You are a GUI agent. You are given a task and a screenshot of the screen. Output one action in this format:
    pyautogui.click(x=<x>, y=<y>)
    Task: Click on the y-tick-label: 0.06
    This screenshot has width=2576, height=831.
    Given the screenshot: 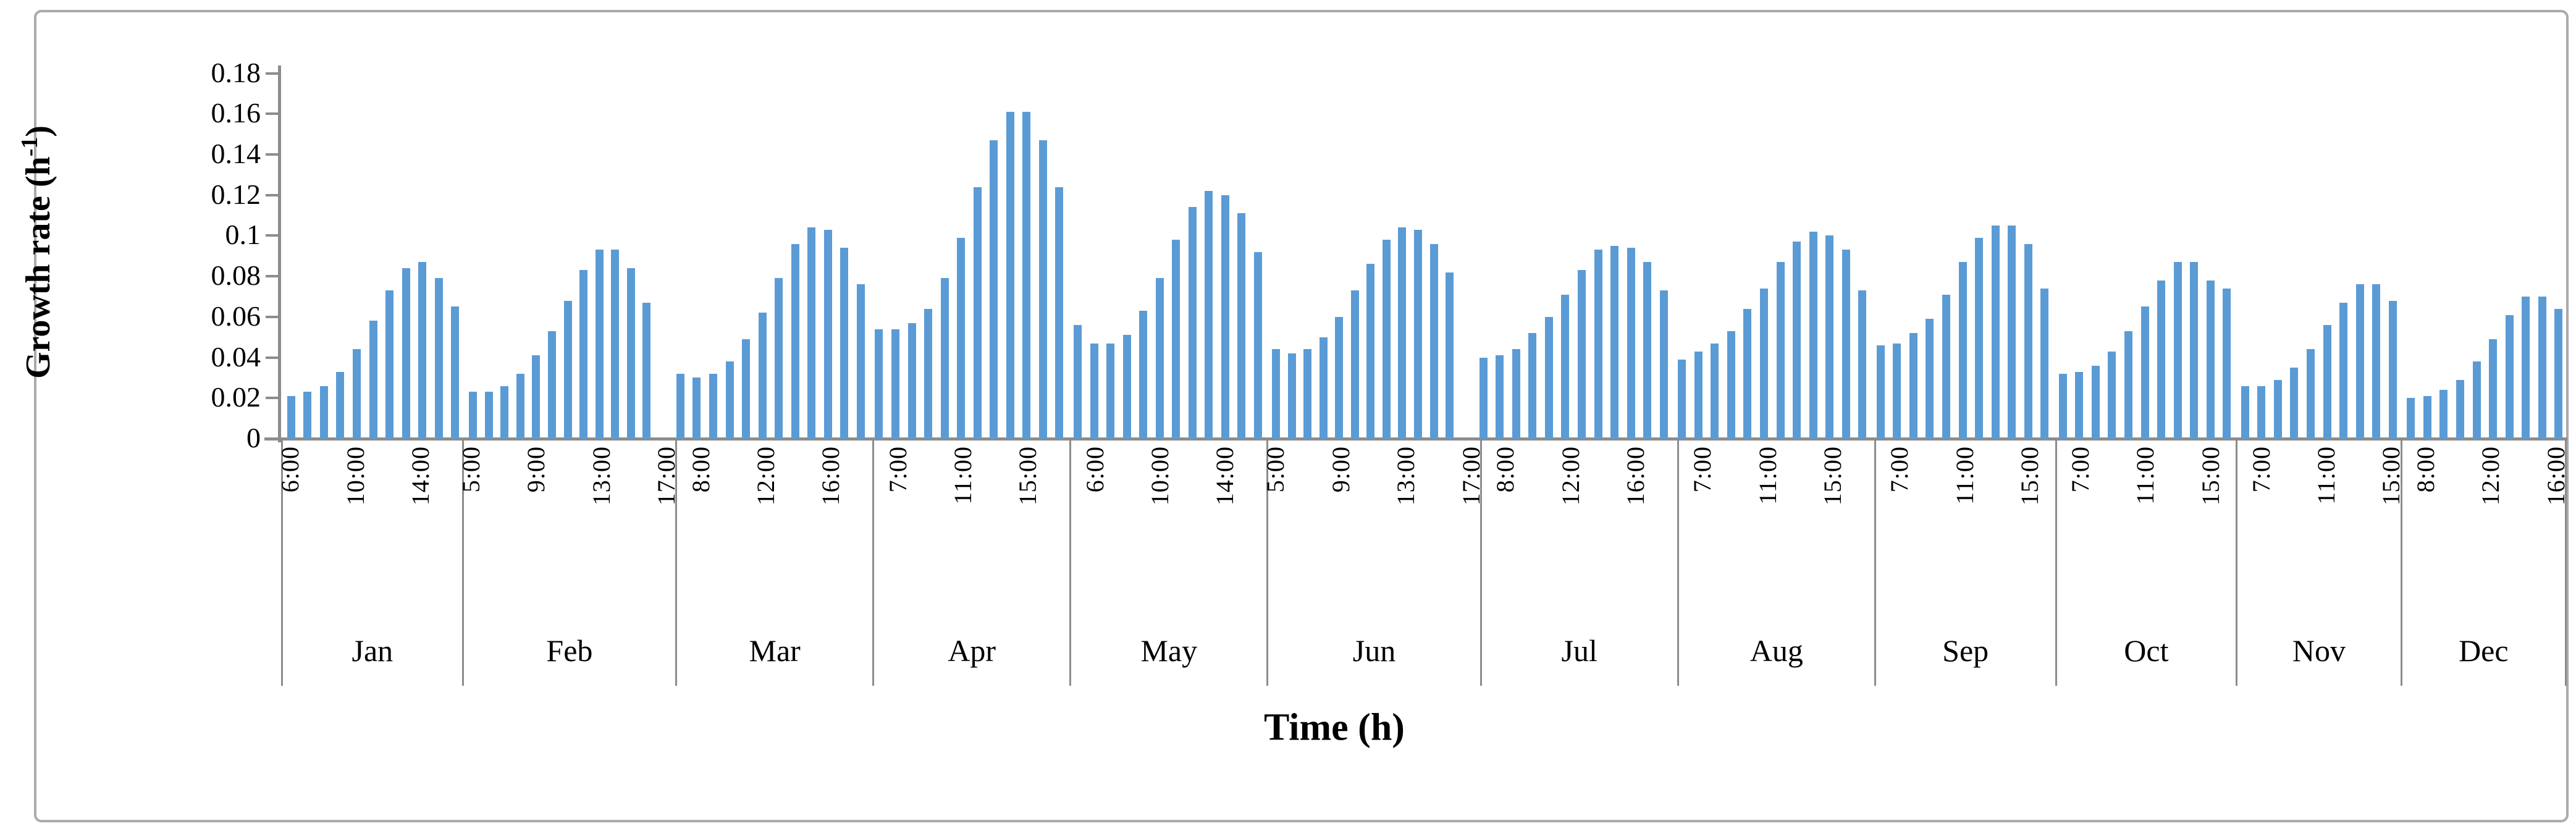 What is the action you would take?
    pyautogui.click(x=236, y=316)
    